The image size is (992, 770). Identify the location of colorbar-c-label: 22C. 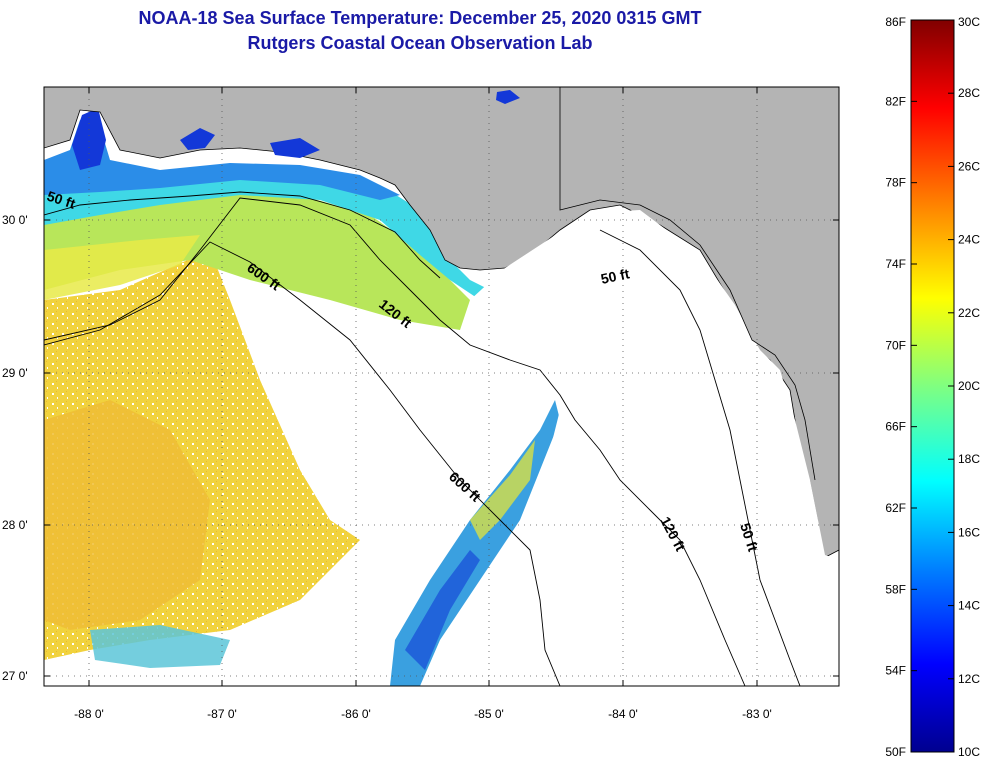
(969, 313).